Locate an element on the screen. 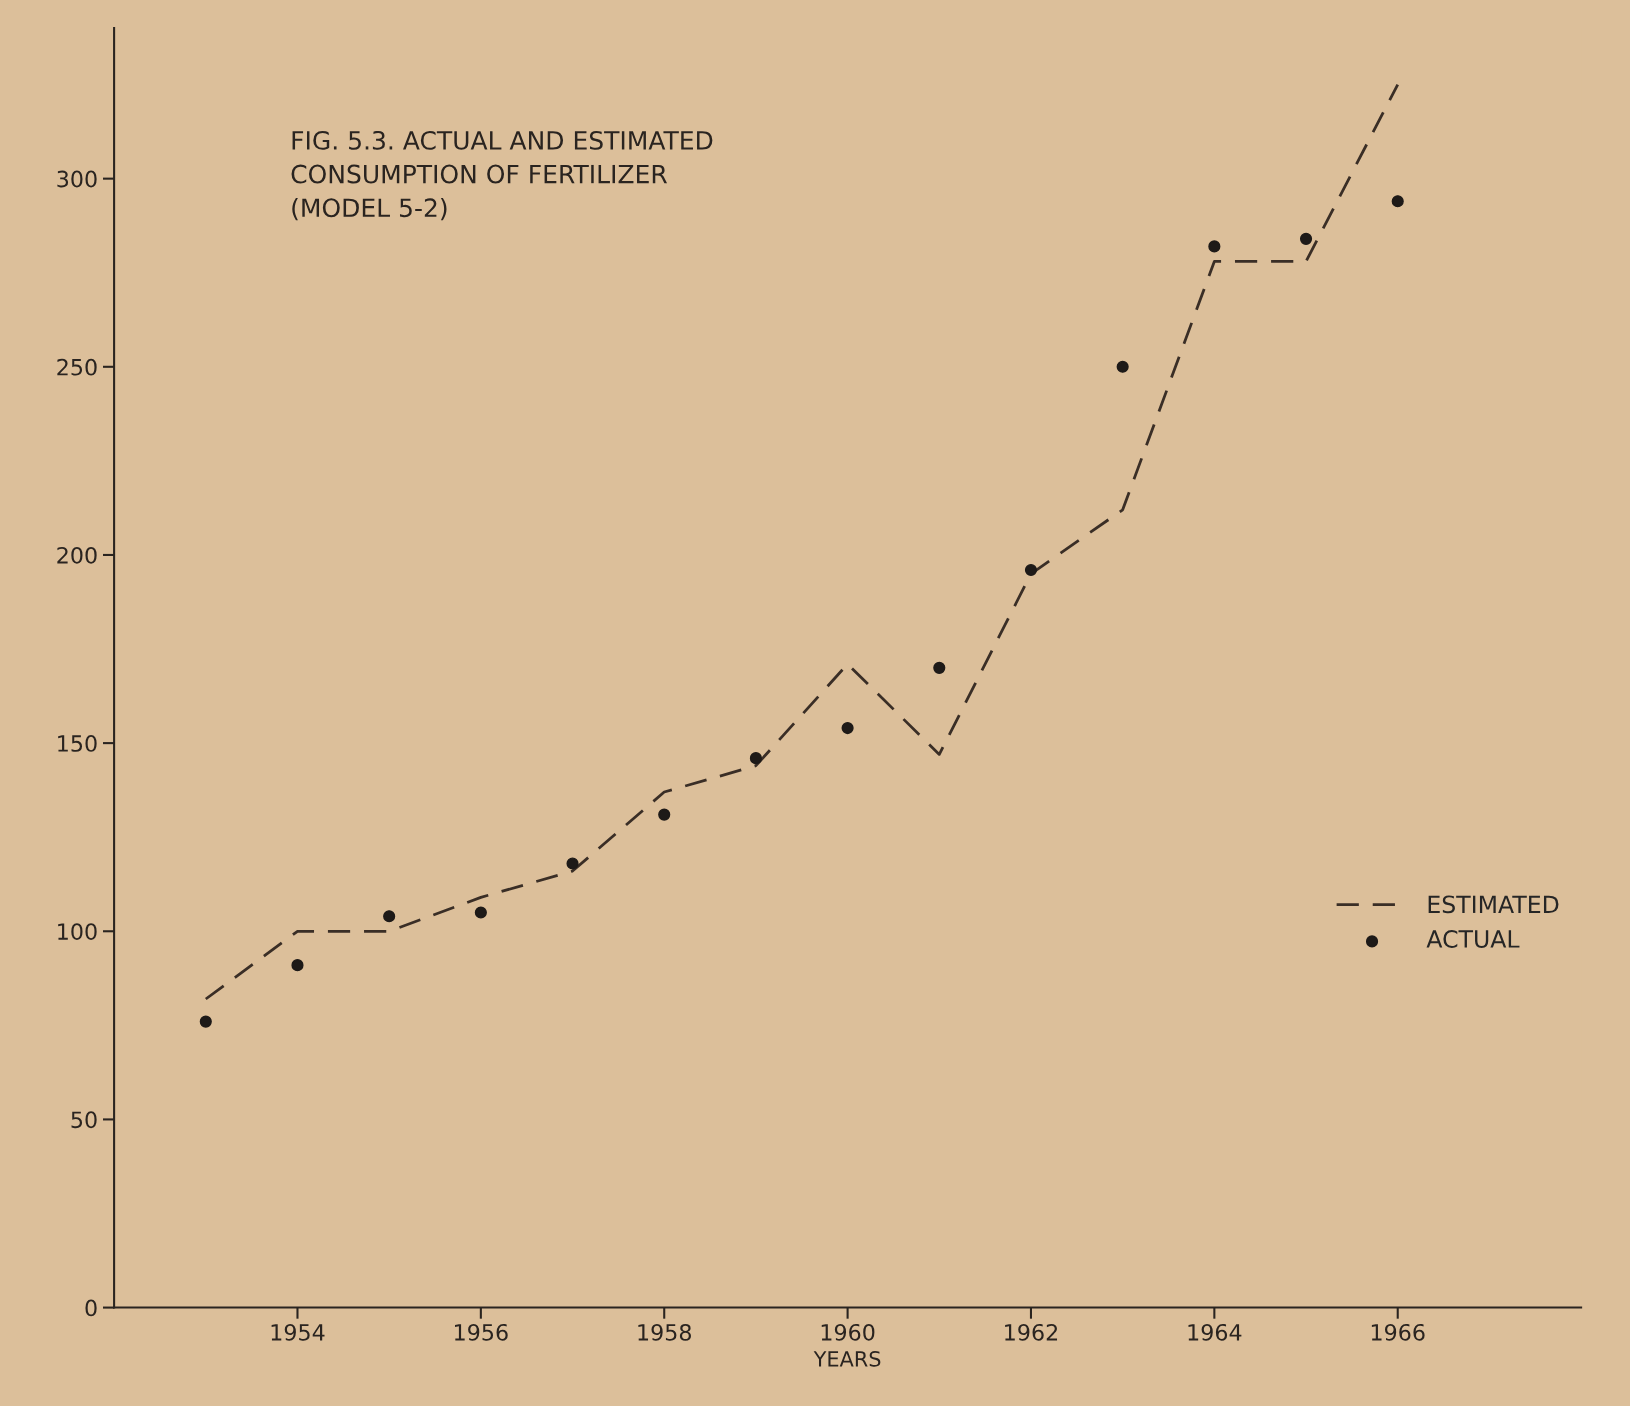 The height and width of the screenshot is (1406, 1630). x-tick-label: 1960 is located at coordinates (848, 1332).